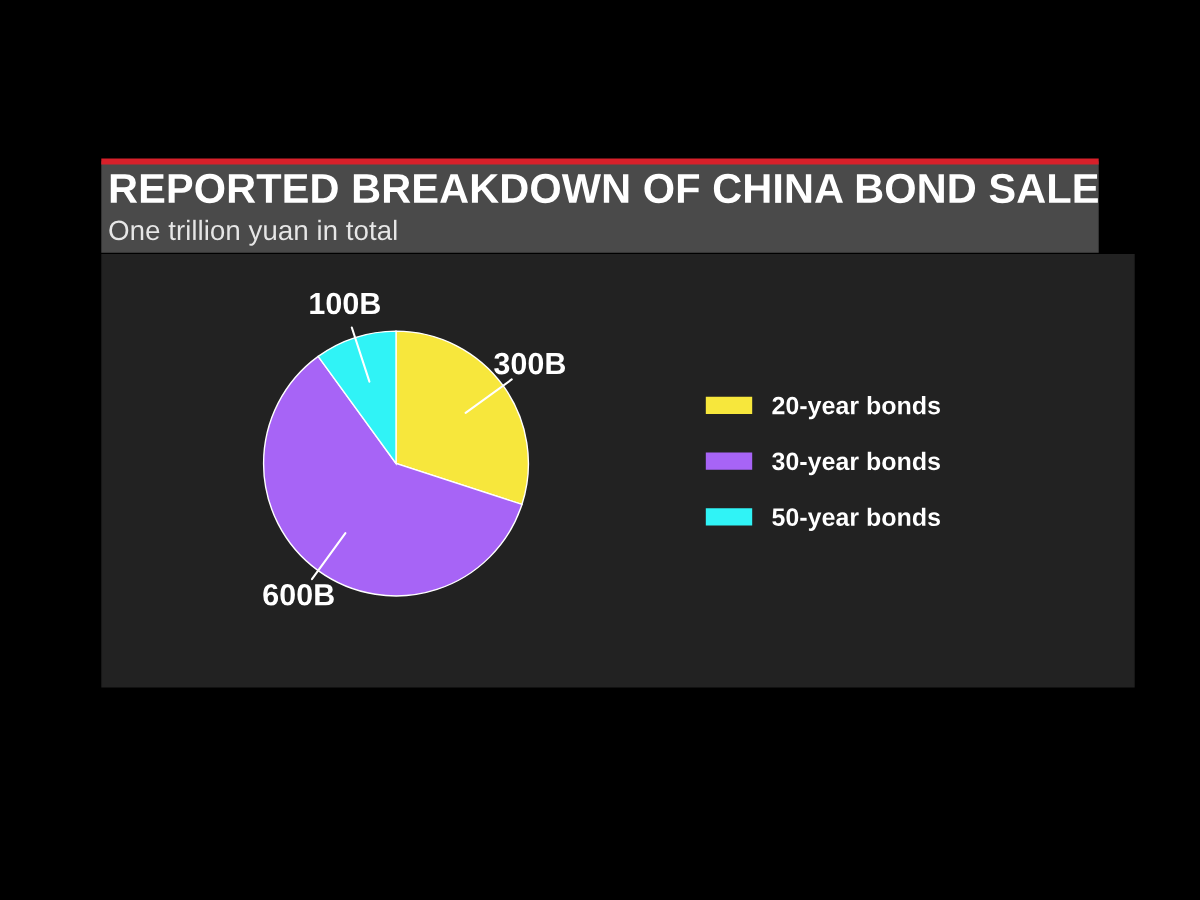 The height and width of the screenshot is (900, 1200). What do you see at coordinates (856, 519) in the screenshot?
I see `legend-label: 50-year bonds` at bounding box center [856, 519].